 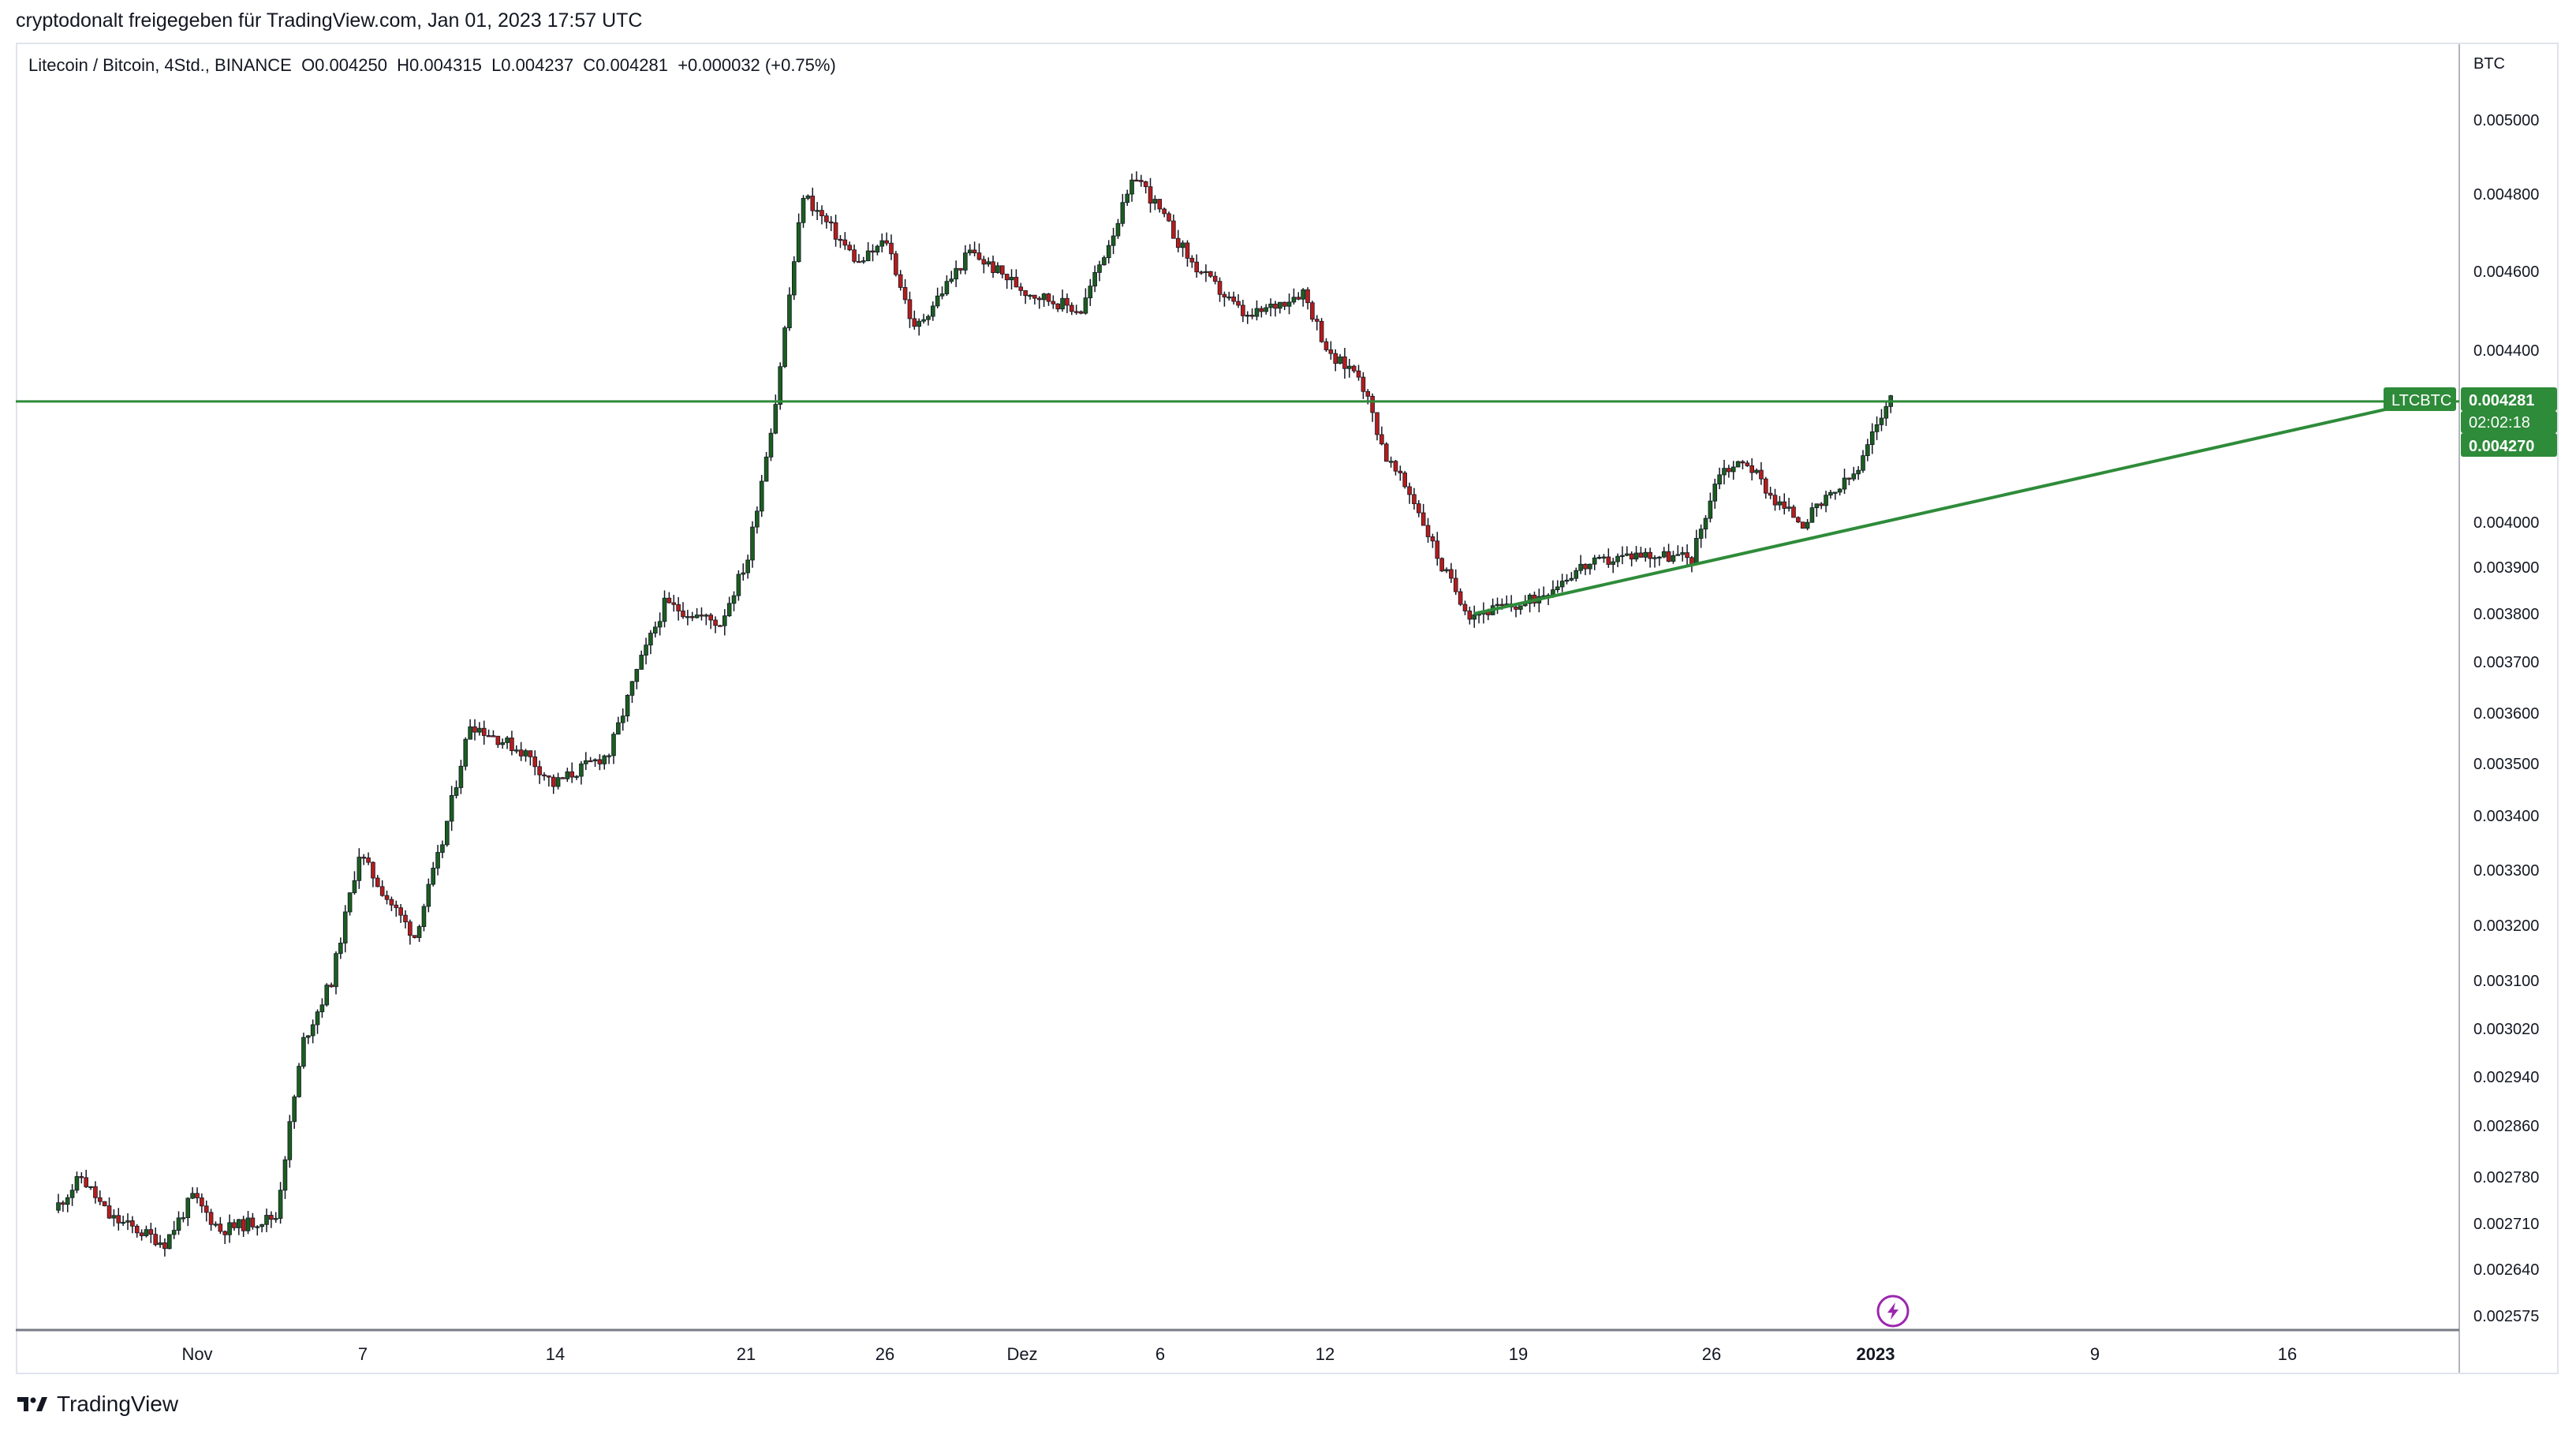 What do you see at coordinates (884, 1354) in the screenshot?
I see `time-tick-label: 26` at bounding box center [884, 1354].